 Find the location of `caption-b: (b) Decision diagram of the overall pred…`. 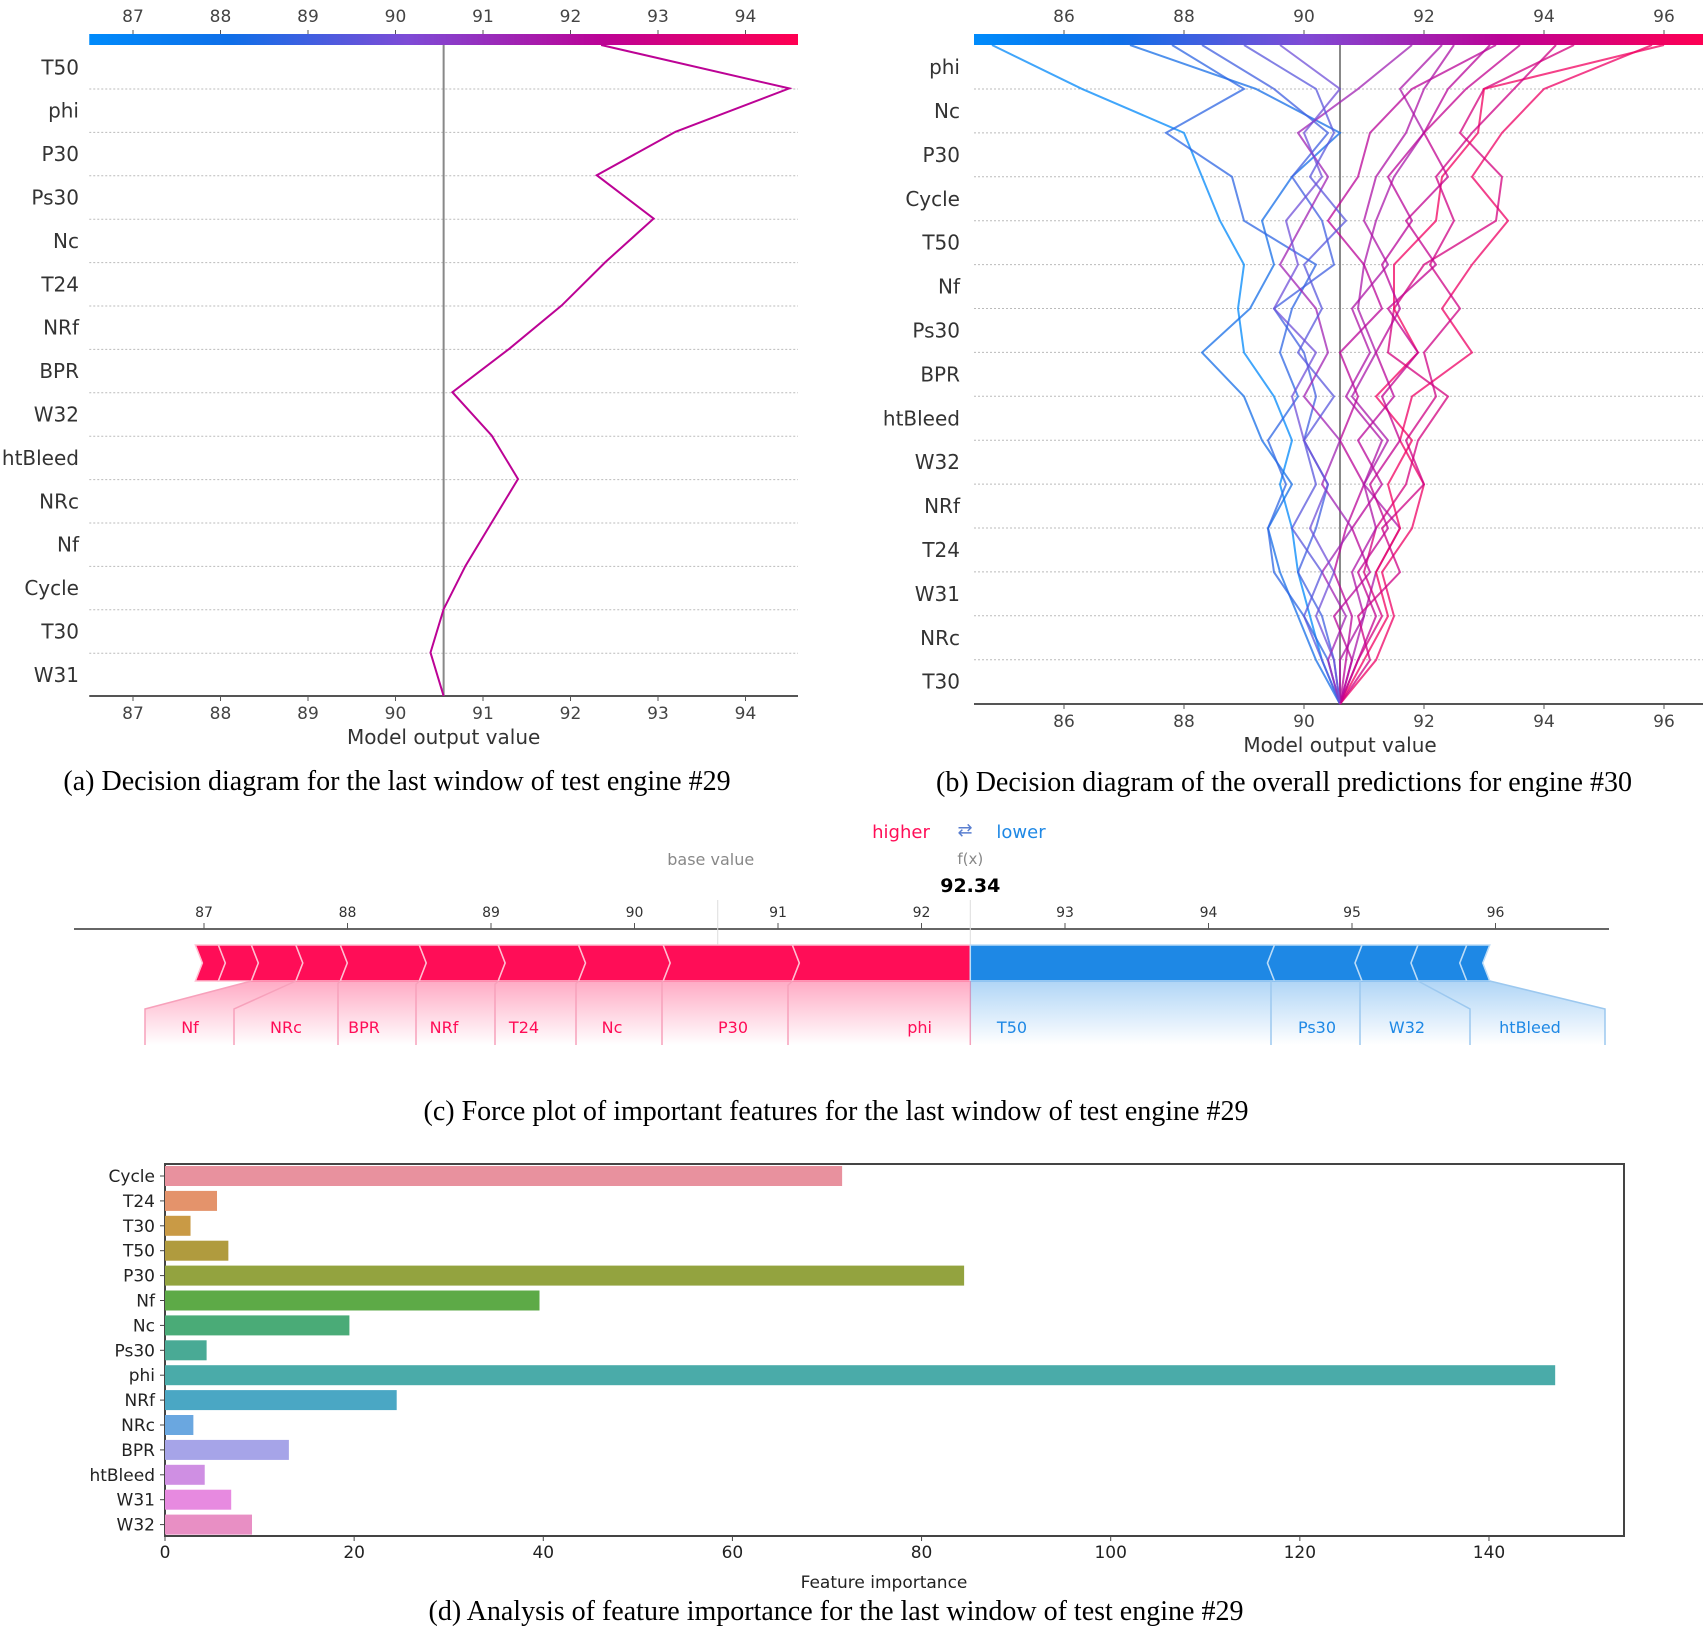

caption-b: (b) Decision diagram of the overall pred… is located at coordinates (1284, 782).